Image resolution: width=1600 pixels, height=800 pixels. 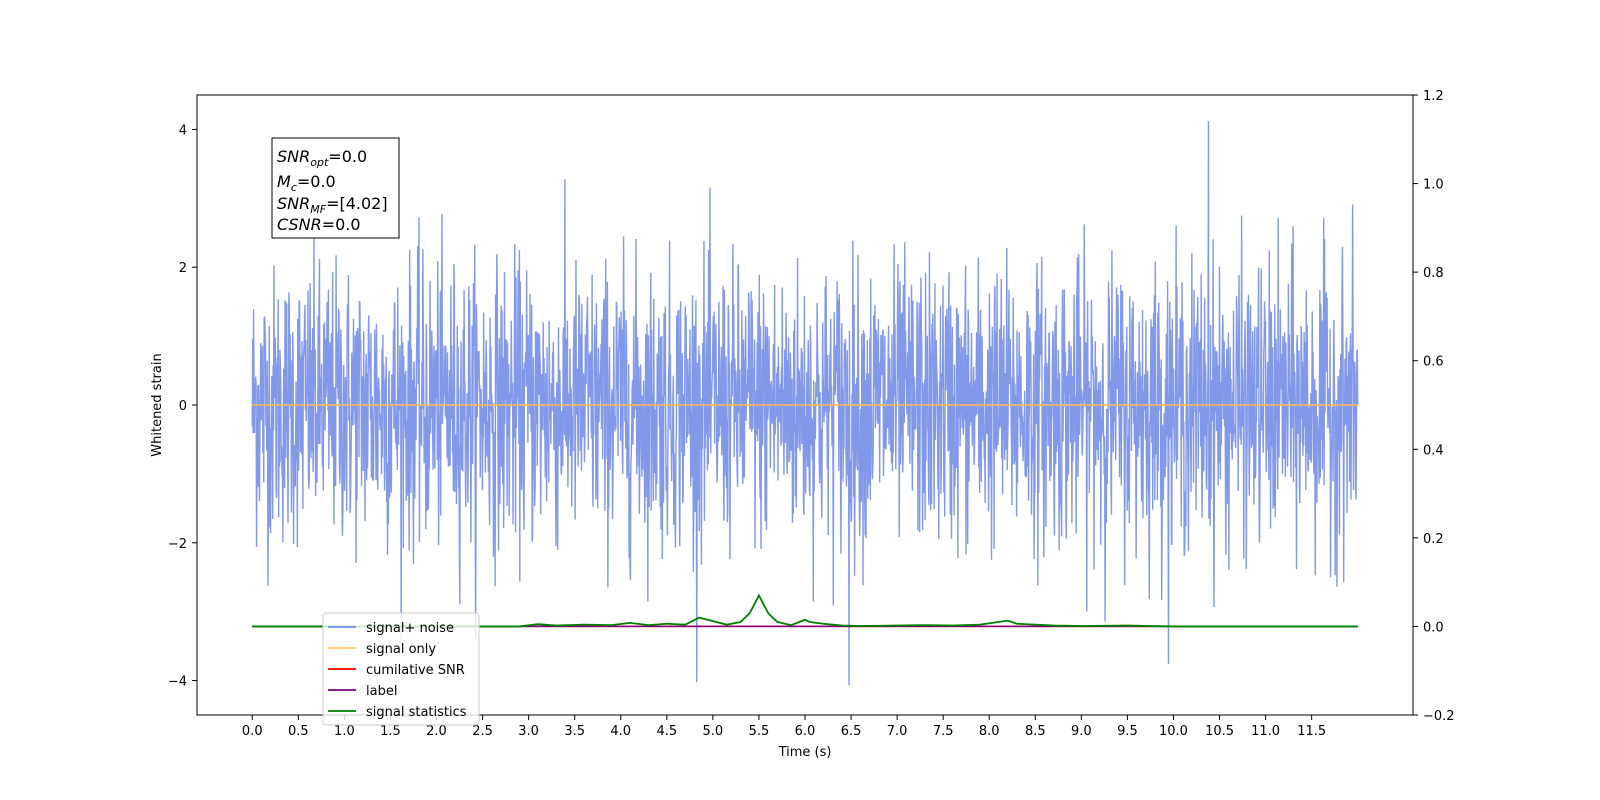 I want to click on legend-label: cumilative SNR, so click(x=415, y=670).